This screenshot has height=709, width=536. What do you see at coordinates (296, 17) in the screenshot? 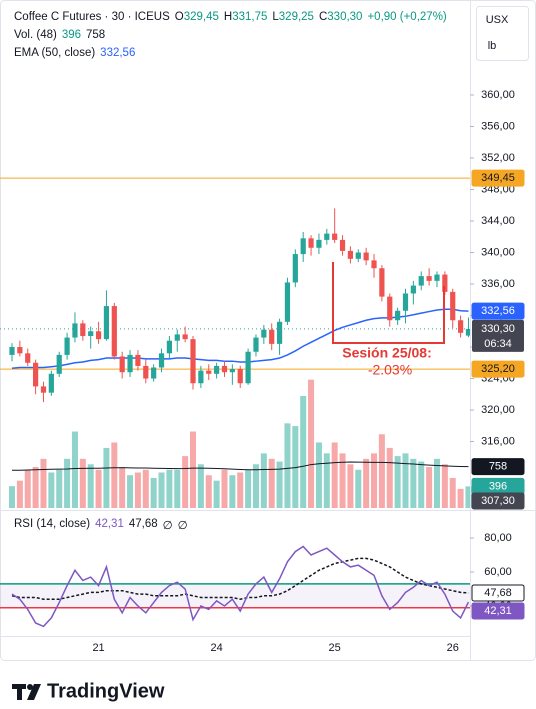
I see `ohlc-value: 329,25` at bounding box center [296, 17].